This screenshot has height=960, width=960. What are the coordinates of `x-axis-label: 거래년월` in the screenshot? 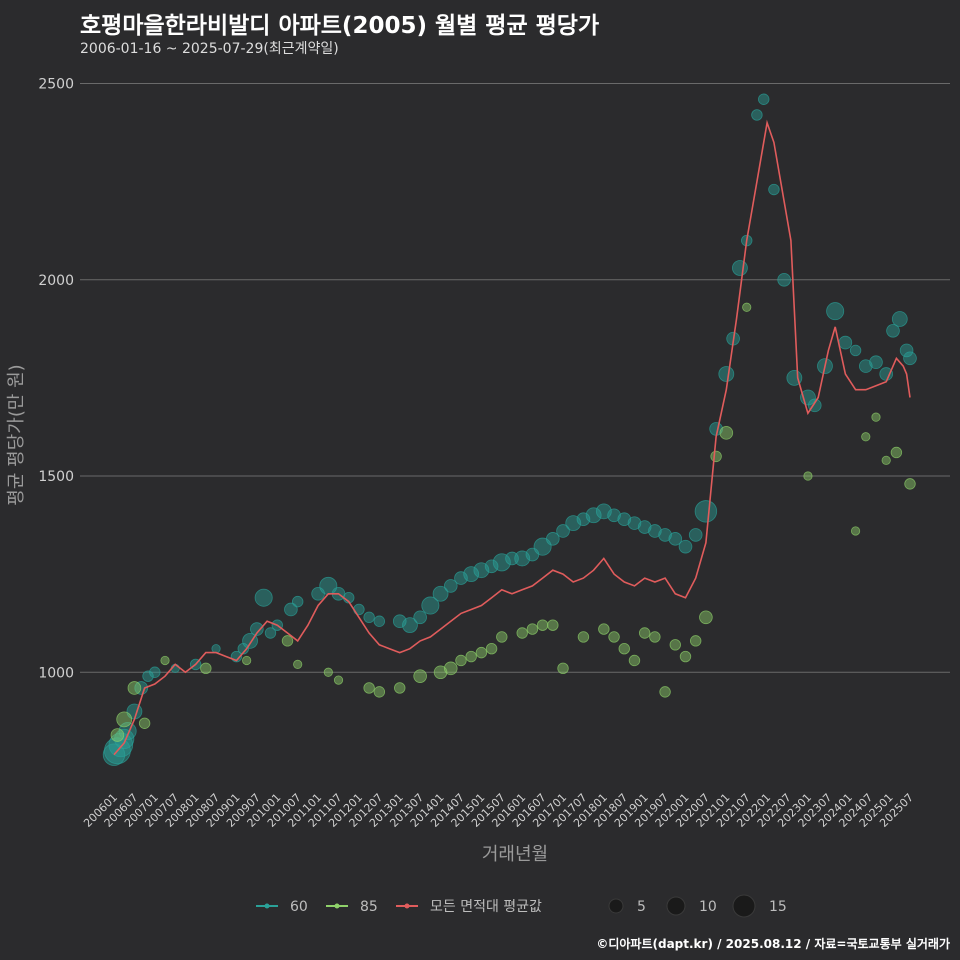 It's located at (515, 854).